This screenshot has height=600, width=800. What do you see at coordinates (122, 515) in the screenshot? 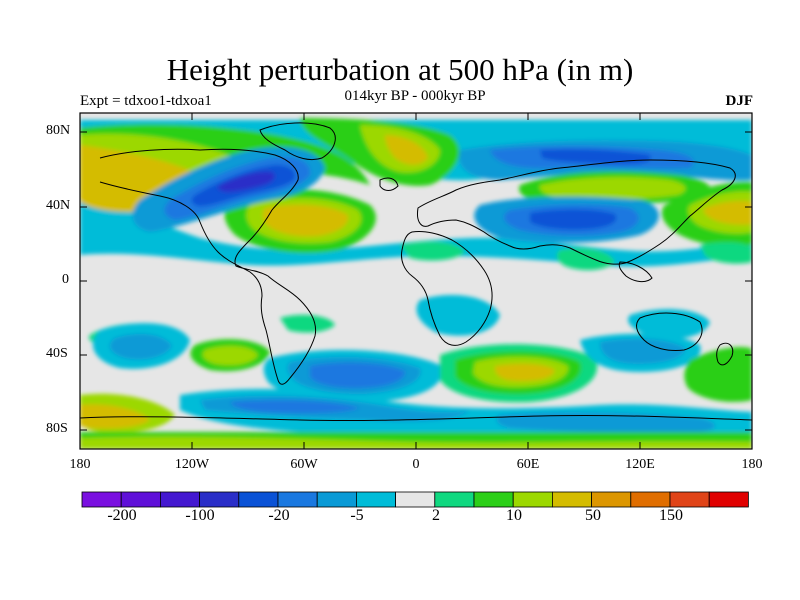
I see `colorbar-label: -200` at bounding box center [122, 515].